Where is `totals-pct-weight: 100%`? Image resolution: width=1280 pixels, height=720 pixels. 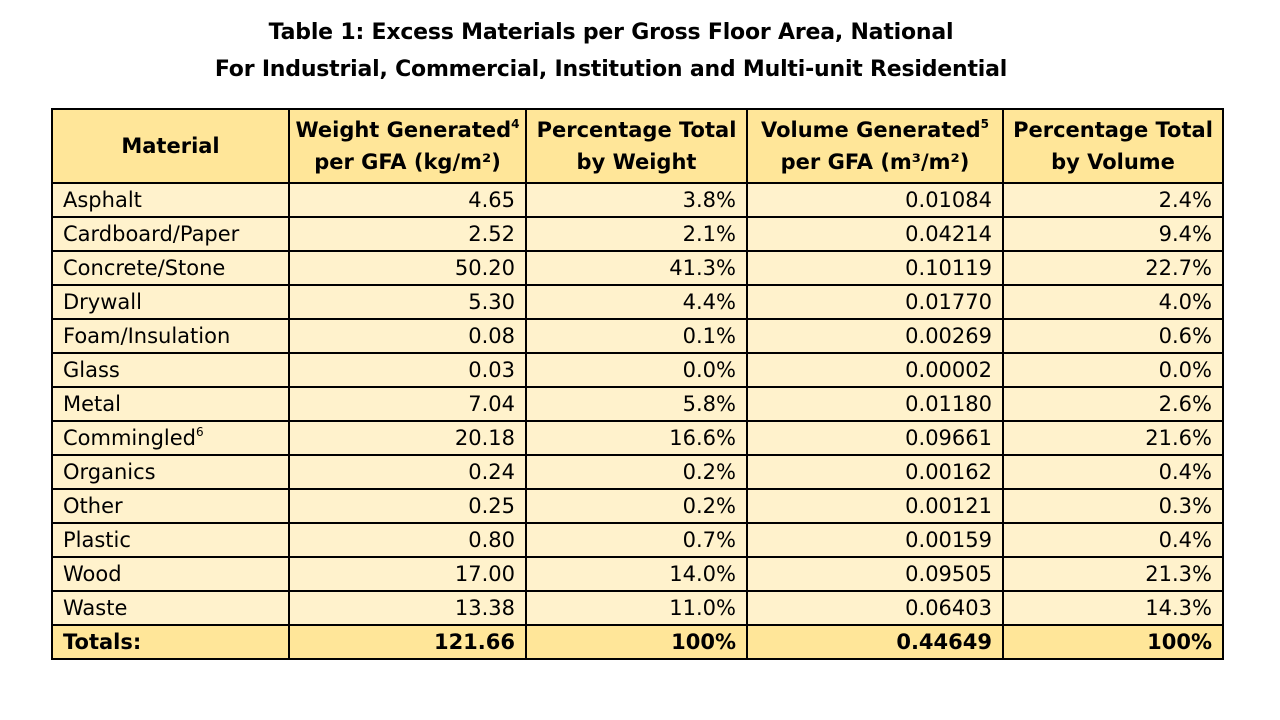
totals-pct-weight: 100% is located at coordinates (636, 642).